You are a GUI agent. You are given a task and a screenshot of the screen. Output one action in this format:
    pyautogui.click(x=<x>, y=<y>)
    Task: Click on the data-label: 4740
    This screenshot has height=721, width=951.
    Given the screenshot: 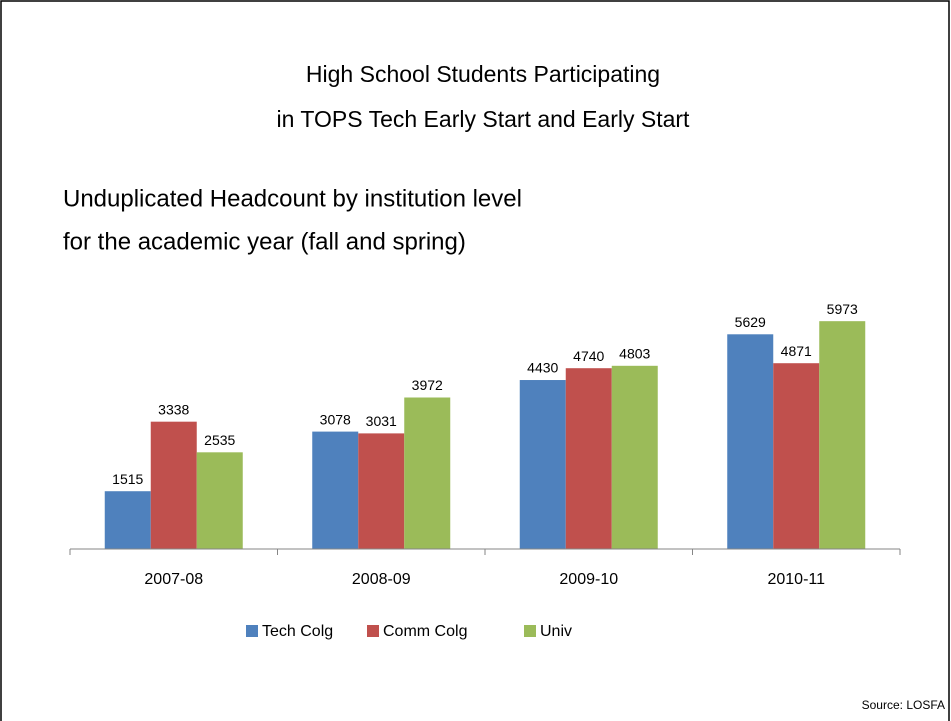 What is the action you would take?
    pyautogui.click(x=588, y=356)
    